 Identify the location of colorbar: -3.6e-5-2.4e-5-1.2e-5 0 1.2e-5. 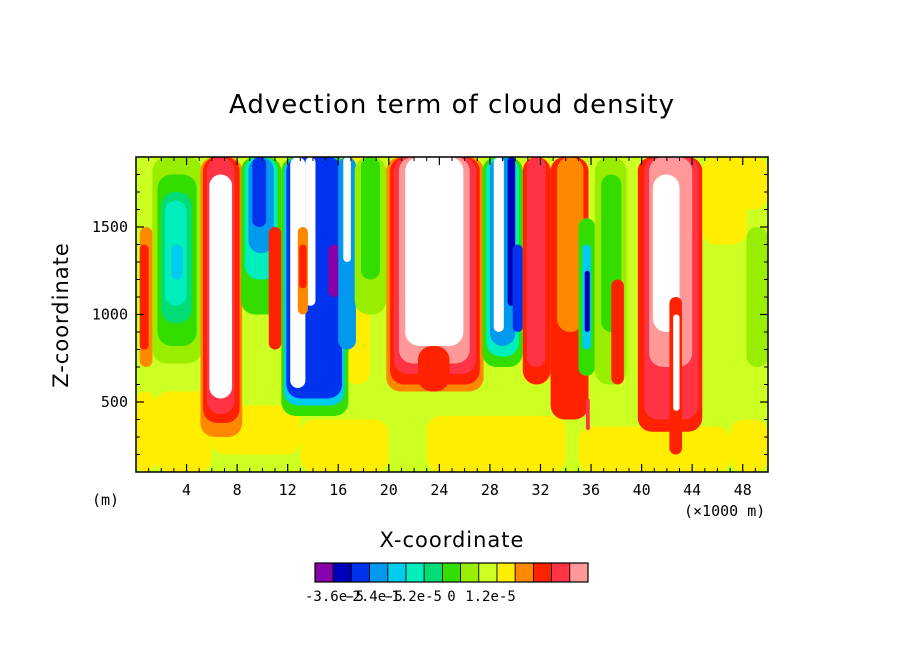
(447, 583).